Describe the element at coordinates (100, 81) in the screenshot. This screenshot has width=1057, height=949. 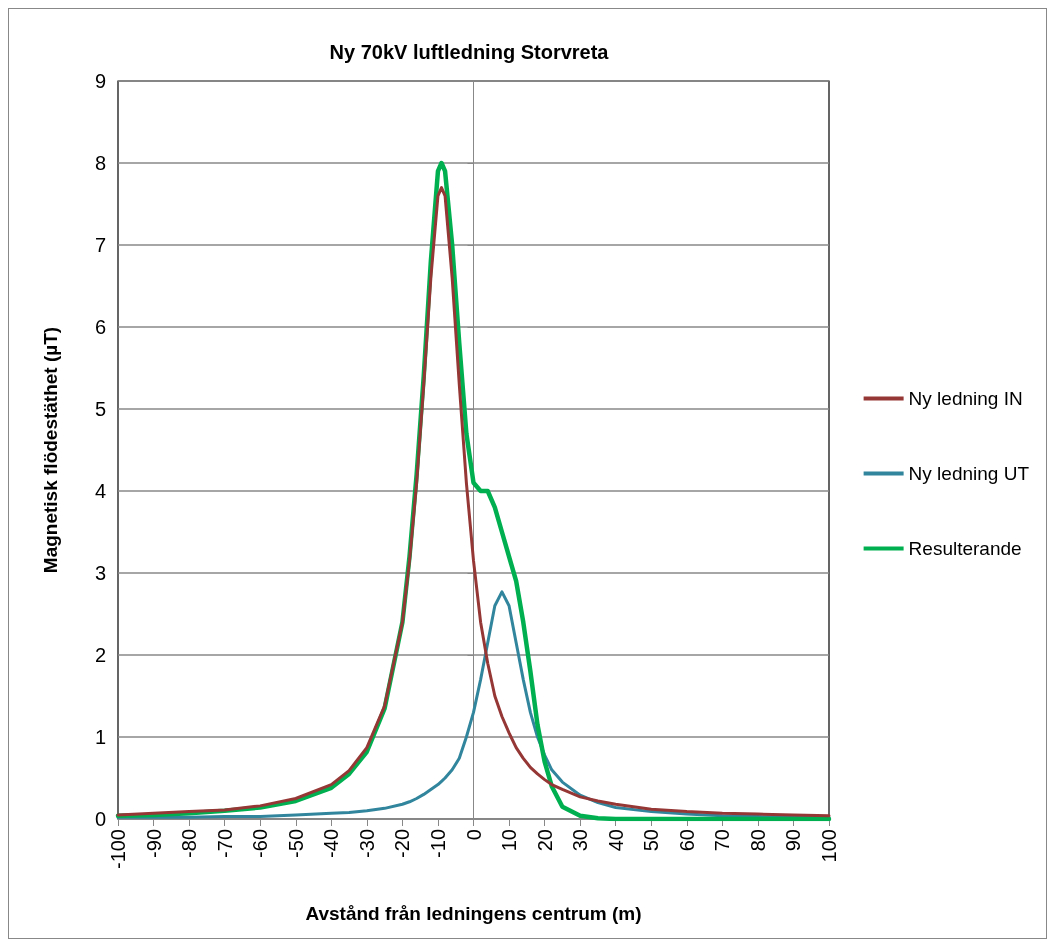
I see `y-tick-label: 9` at that location.